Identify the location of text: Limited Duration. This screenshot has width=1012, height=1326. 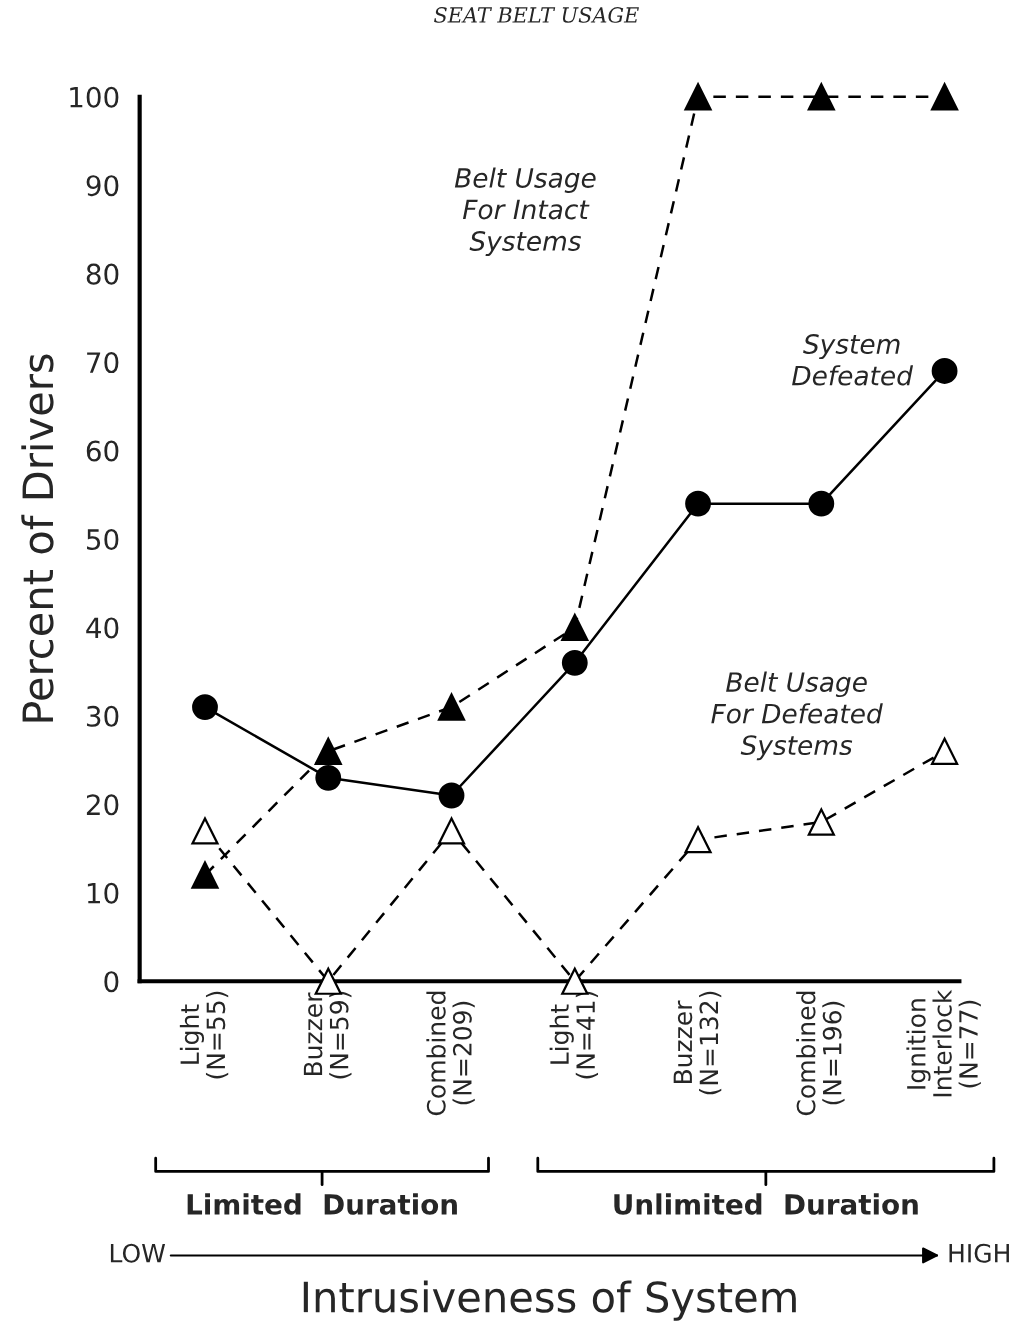
(322, 1204).